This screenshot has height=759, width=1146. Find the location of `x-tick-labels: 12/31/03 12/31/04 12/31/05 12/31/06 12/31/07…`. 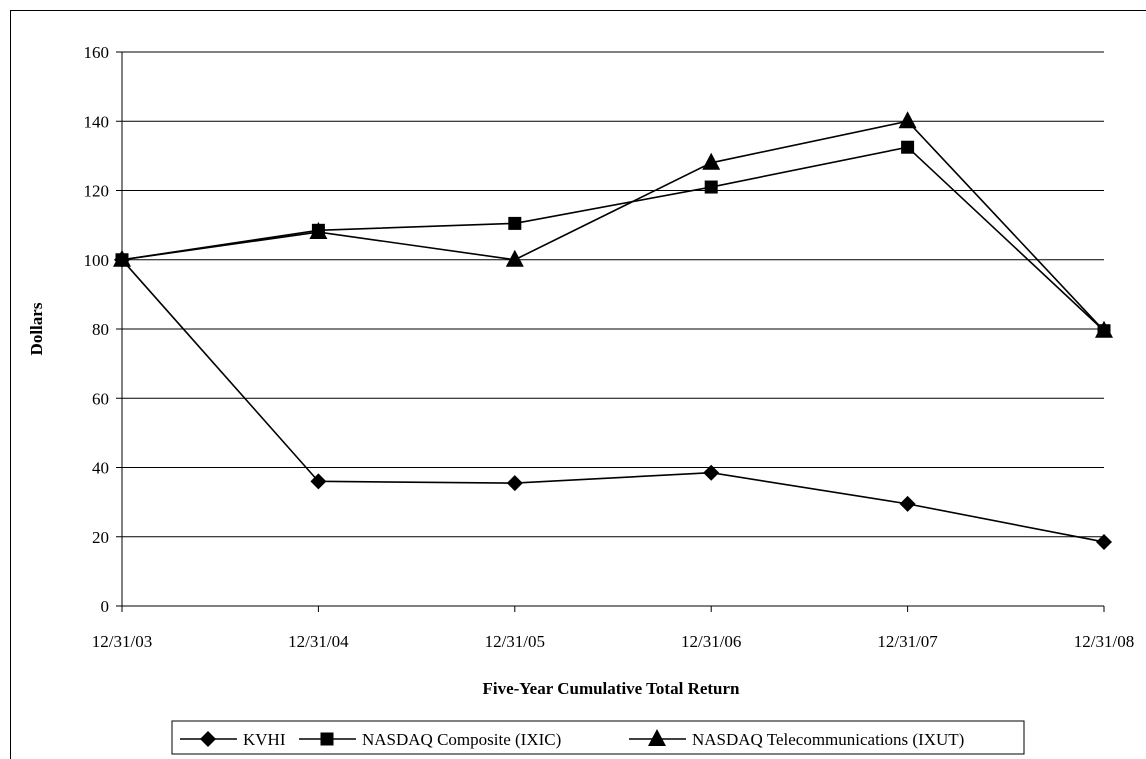

x-tick-labels: 12/31/03 12/31/04 12/31/05 12/31/06 12/31/07… is located at coordinates (613, 641).